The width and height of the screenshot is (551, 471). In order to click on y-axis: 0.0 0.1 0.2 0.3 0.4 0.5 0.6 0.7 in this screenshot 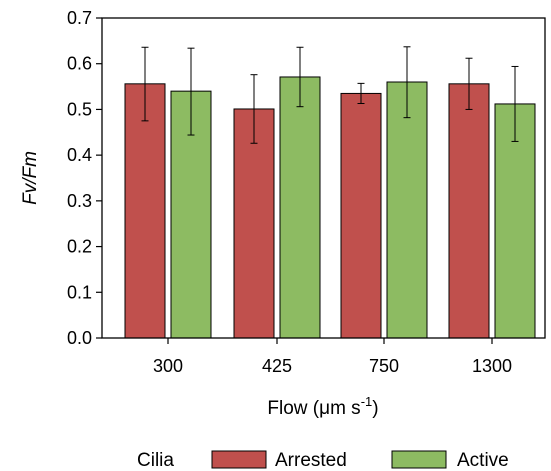, I will do `click(84, 178)`.